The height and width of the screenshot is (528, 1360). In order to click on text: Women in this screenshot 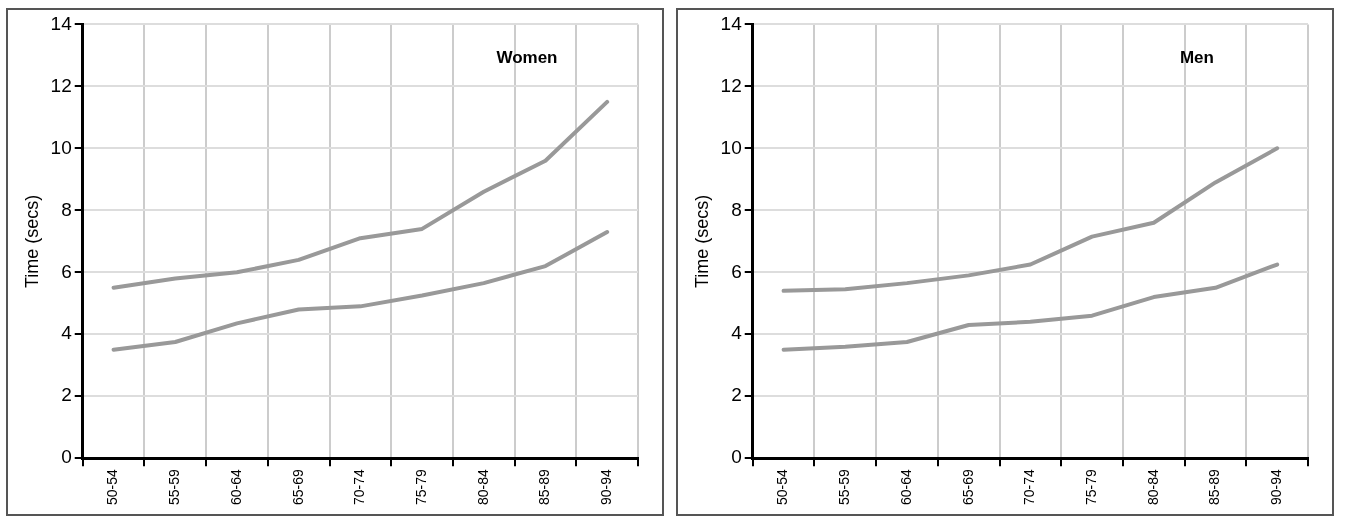, I will do `click(527, 58)`.